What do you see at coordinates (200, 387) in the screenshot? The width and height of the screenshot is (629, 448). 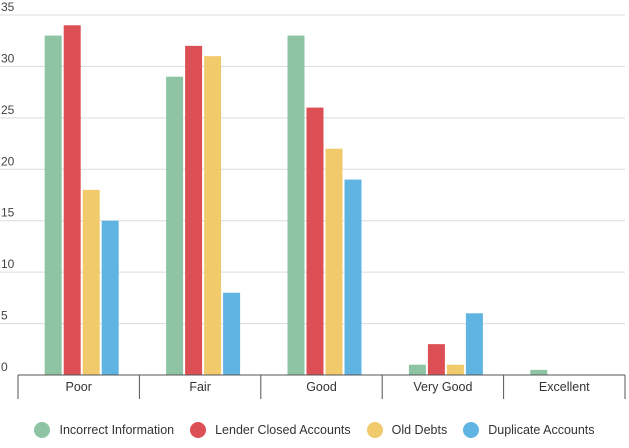 I see `x-tick-label: Fair` at bounding box center [200, 387].